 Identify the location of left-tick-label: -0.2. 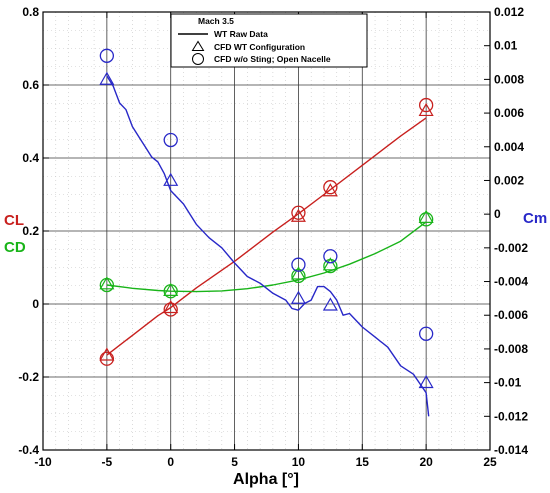
(28, 377).